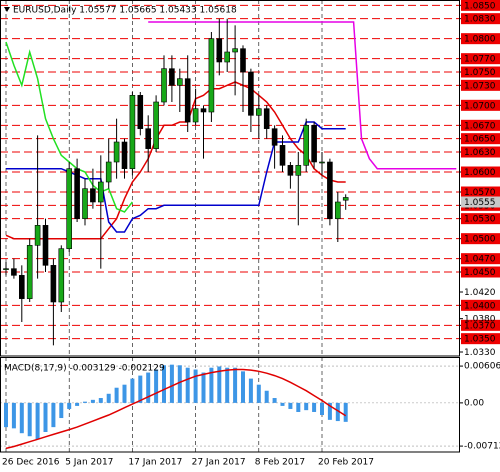 The image size is (500, 472). Describe the element at coordinates (480, 320) in the screenshot. I see `y-tick-label: 1.0380` at that location.